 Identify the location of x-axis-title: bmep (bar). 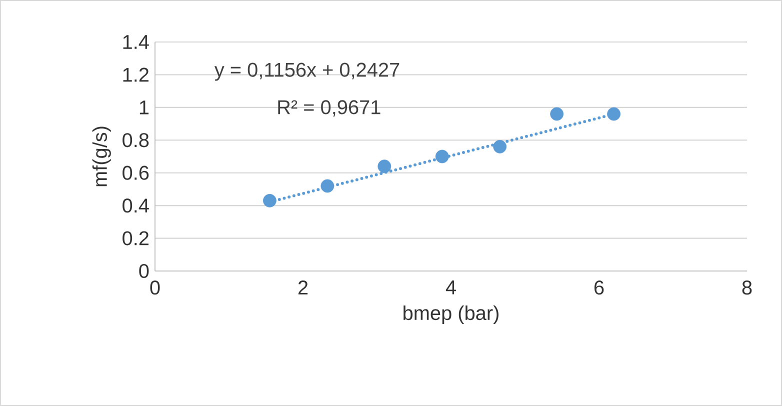
(451, 314).